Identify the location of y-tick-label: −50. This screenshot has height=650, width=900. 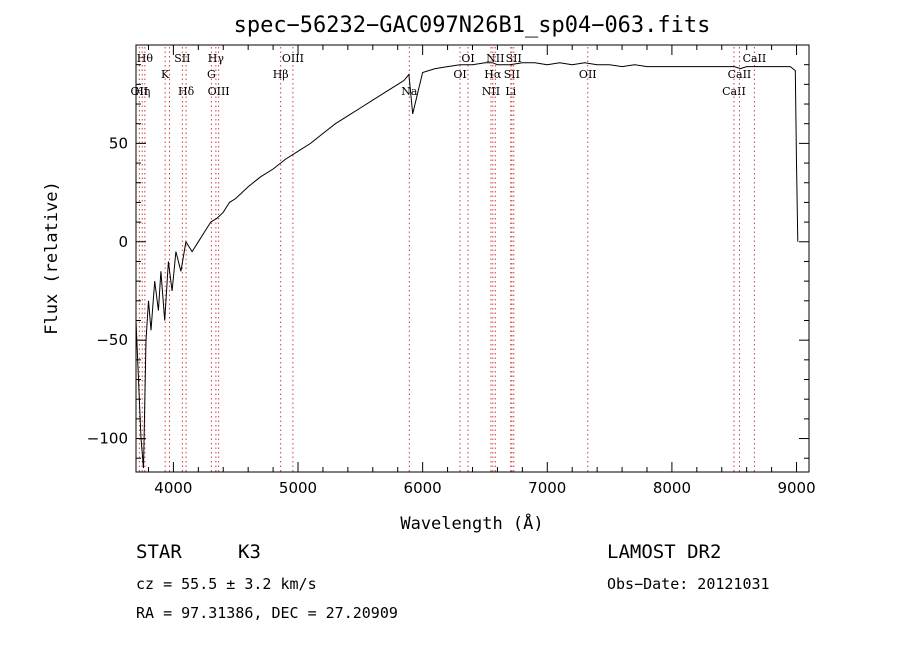
(112, 340).